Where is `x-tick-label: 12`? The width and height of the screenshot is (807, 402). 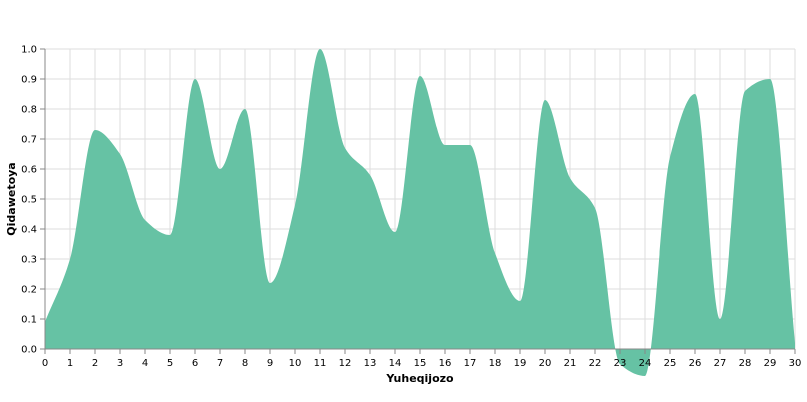
x-tick-label: 12 is located at coordinates (345, 363).